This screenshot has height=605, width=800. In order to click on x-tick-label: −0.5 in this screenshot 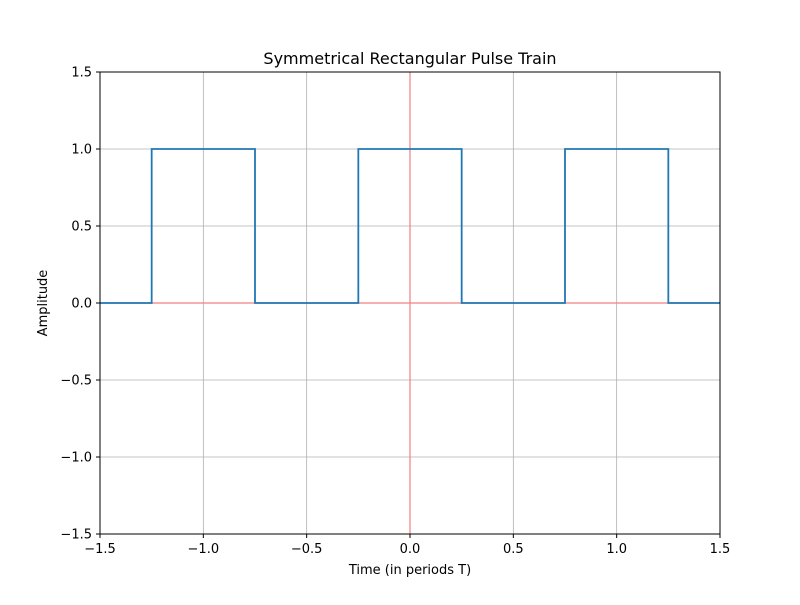, I will do `click(307, 549)`.